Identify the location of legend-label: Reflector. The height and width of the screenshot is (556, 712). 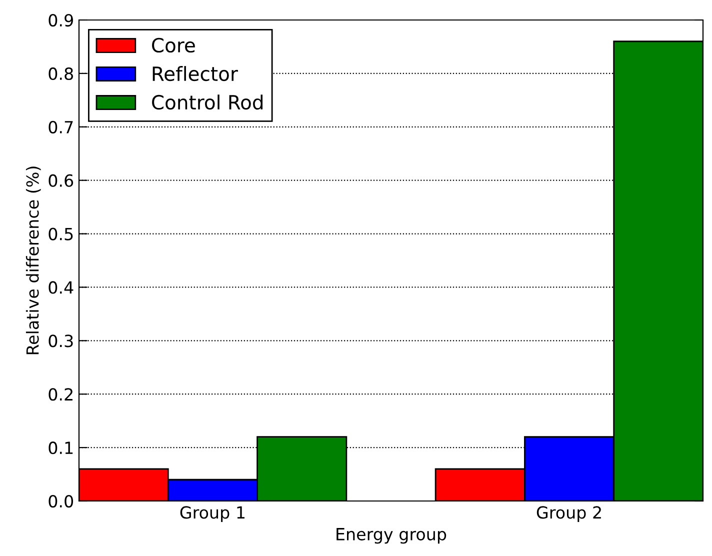
(195, 74).